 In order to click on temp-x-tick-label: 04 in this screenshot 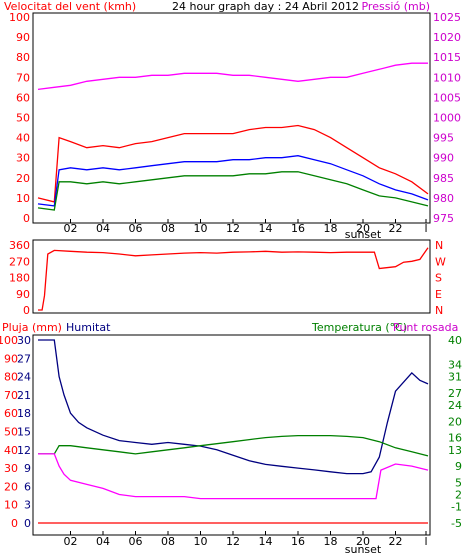, I will do `click(103, 541)`.